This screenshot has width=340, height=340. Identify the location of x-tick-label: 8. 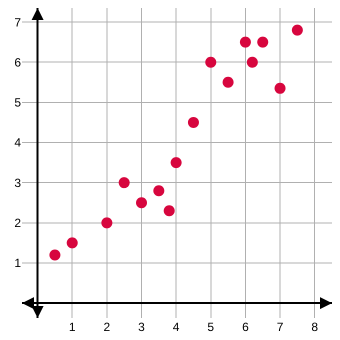
(314, 327).